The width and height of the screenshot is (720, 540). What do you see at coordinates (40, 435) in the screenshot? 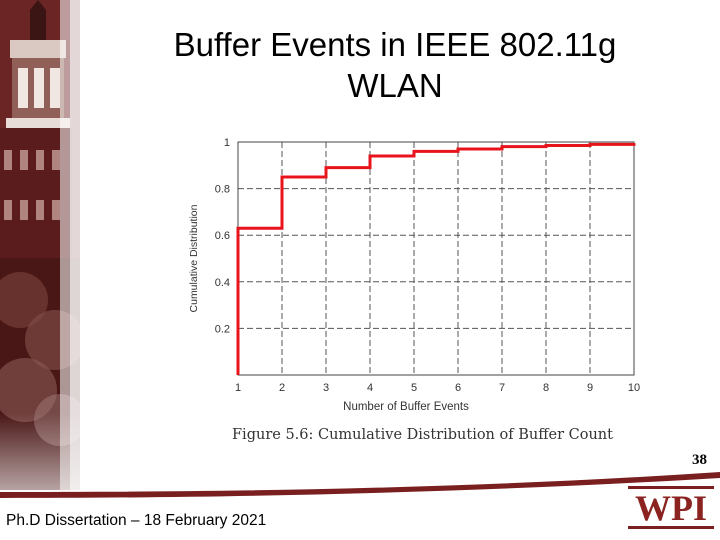
I see `sidebar-fade` at bounding box center [40, 435].